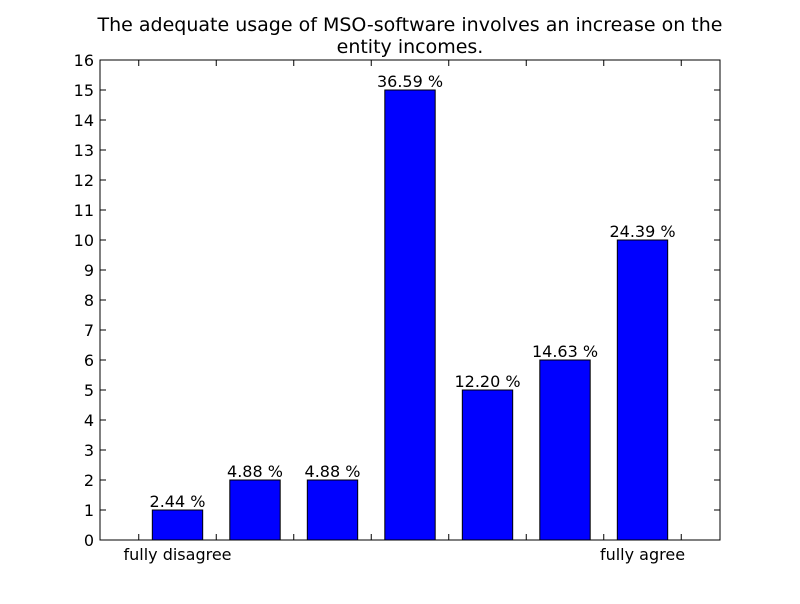 The image size is (800, 604). What do you see at coordinates (89, 270) in the screenshot?
I see `y-tick-label: 9` at bounding box center [89, 270].